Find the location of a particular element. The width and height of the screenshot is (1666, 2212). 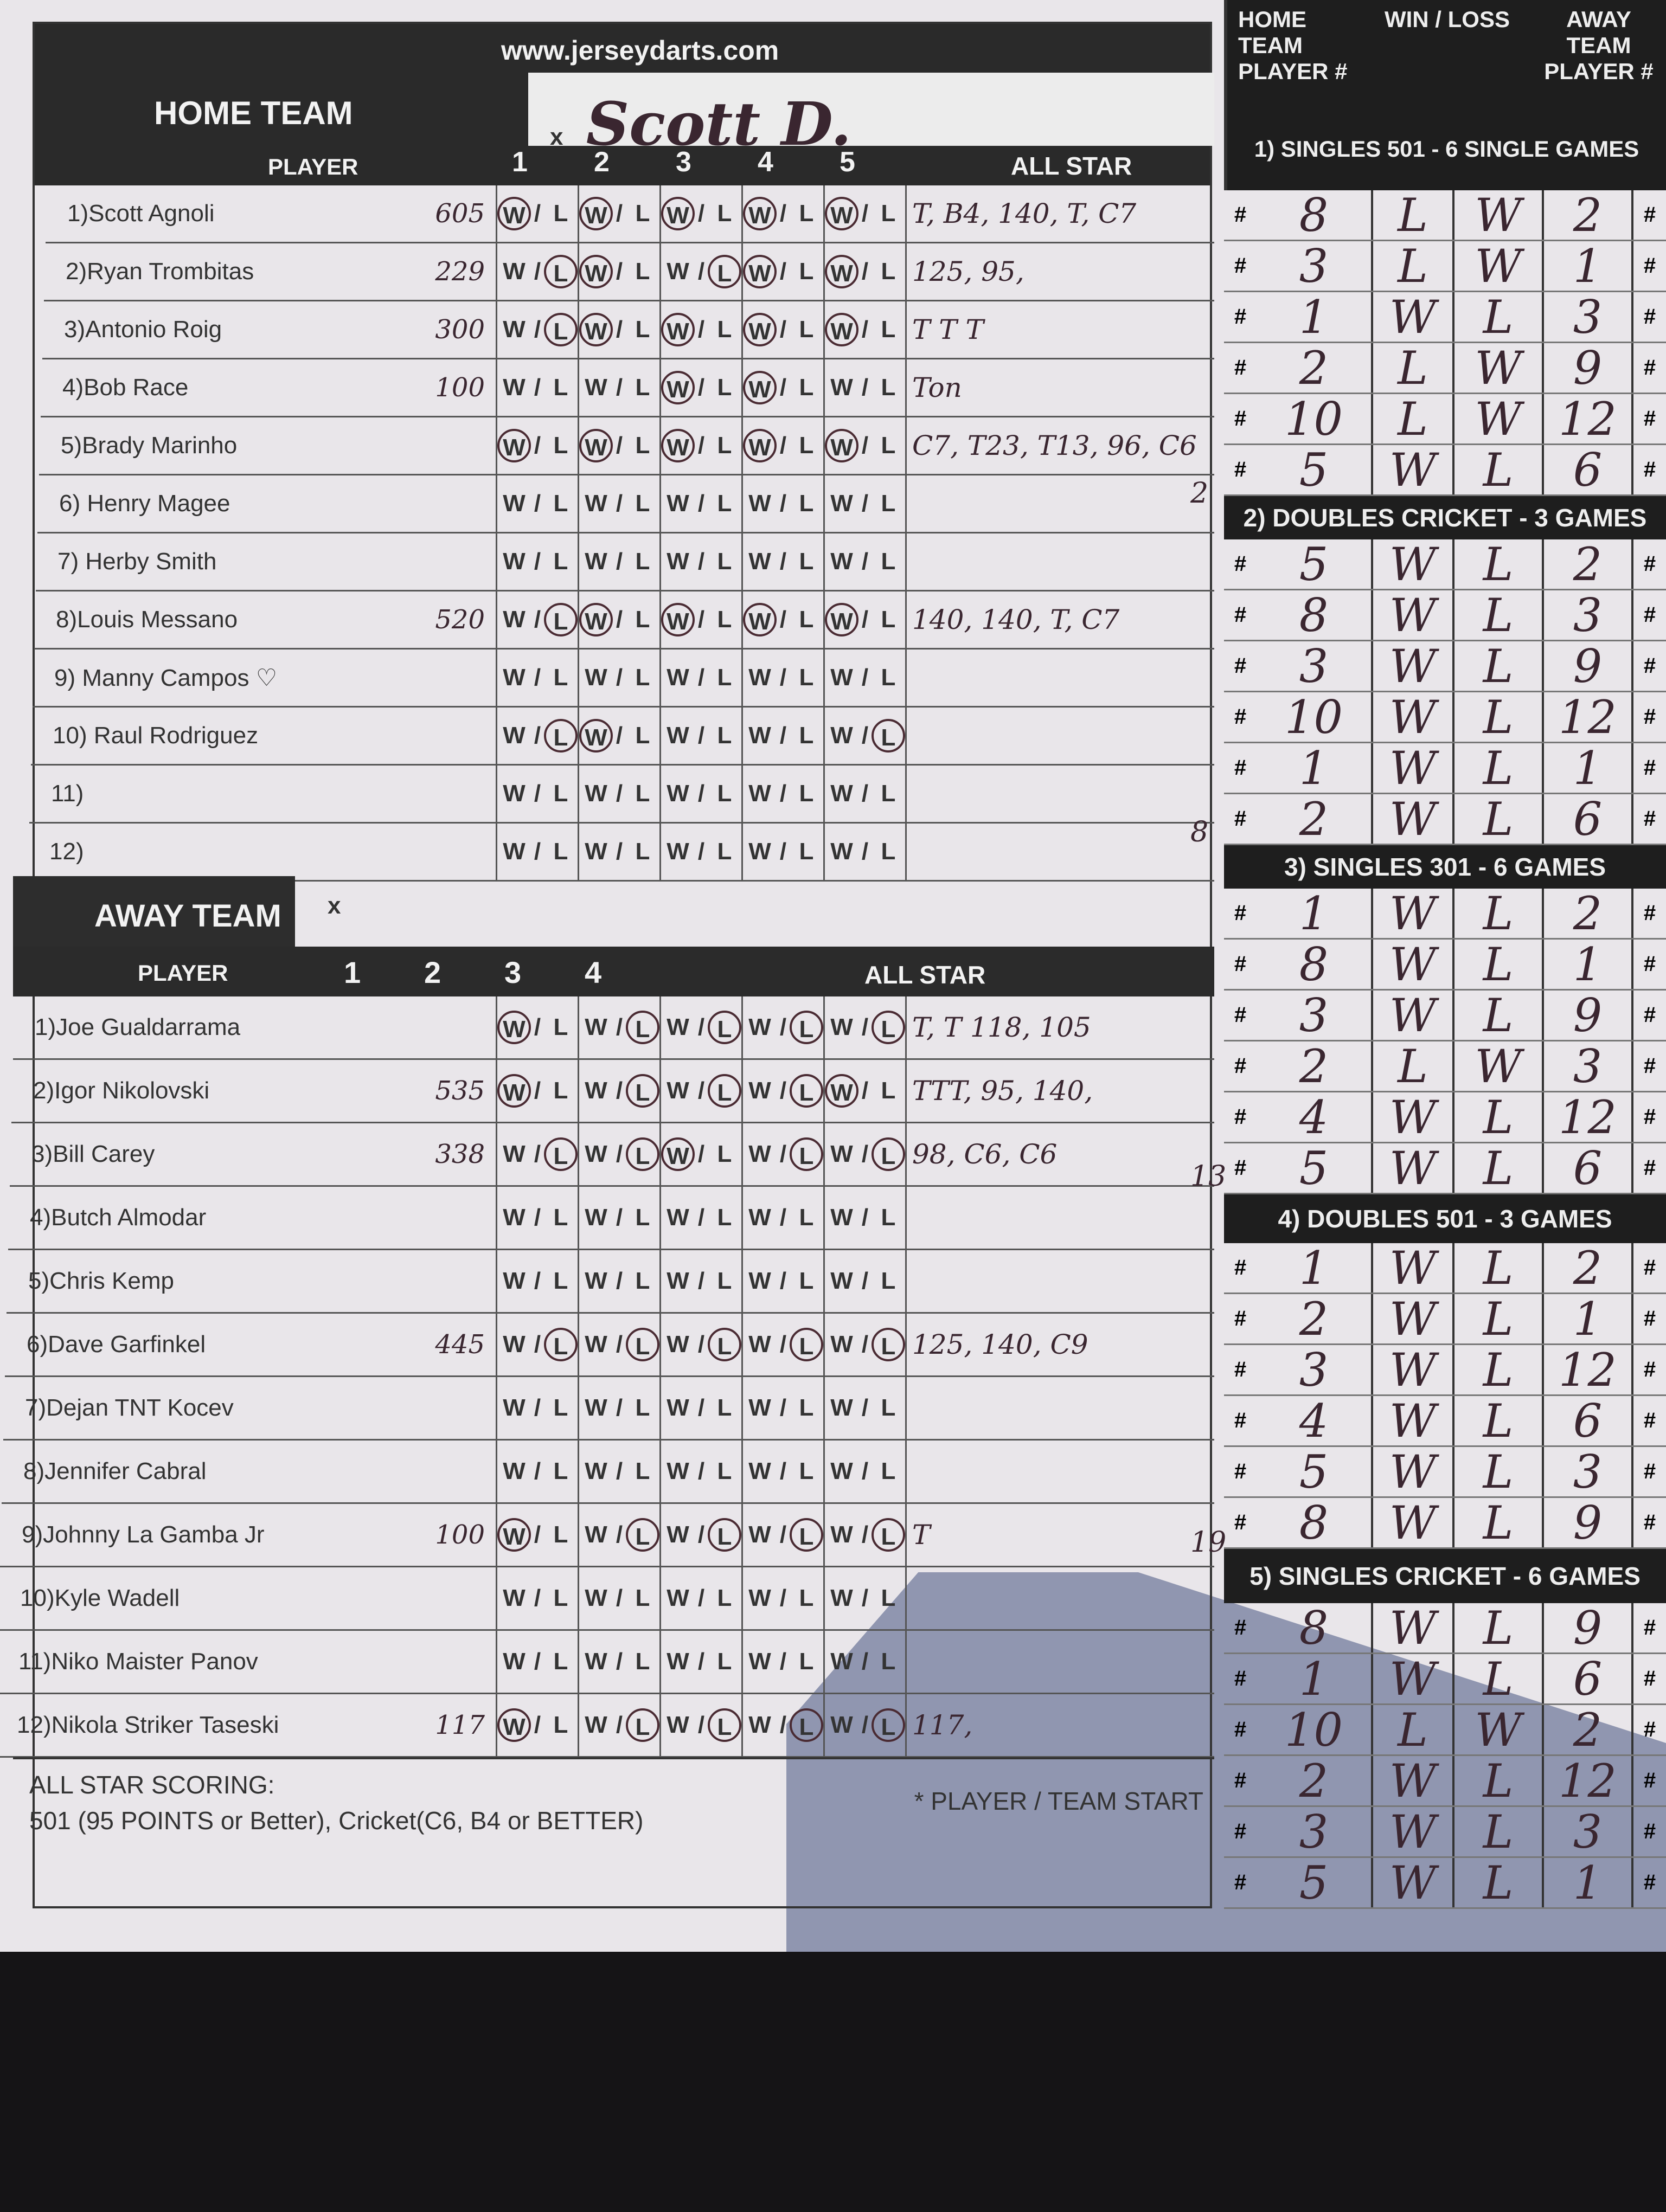

away-player-number: 2 is located at coordinates (1588, 215).